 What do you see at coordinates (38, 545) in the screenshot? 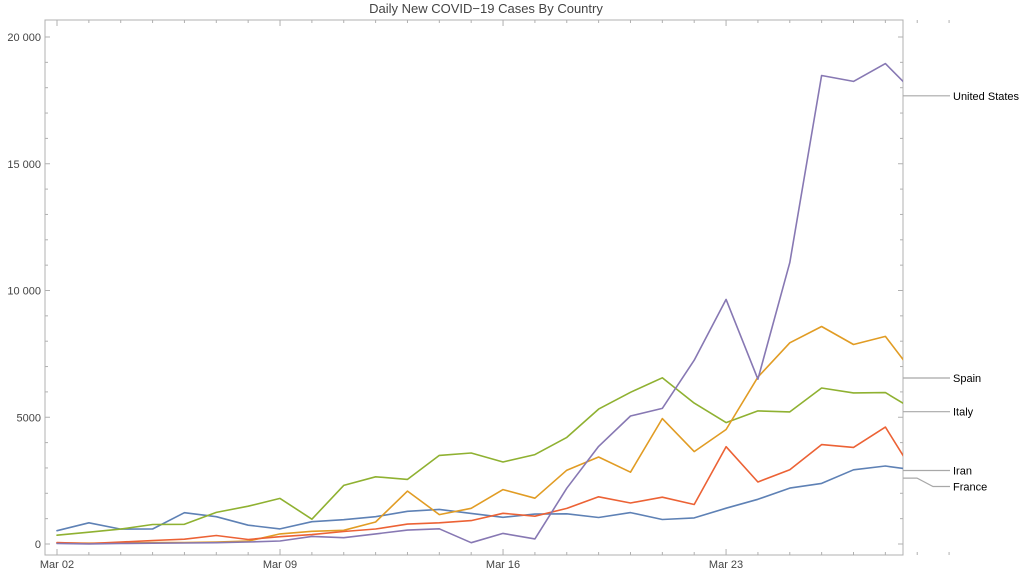
I see `y-tick-label: 0` at bounding box center [38, 545].